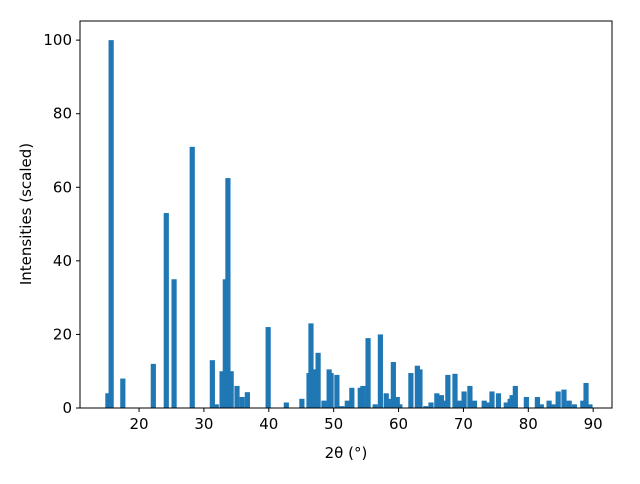 This screenshot has height=484, width=640. I want to click on y-tick-label: 60, so click(62, 187).